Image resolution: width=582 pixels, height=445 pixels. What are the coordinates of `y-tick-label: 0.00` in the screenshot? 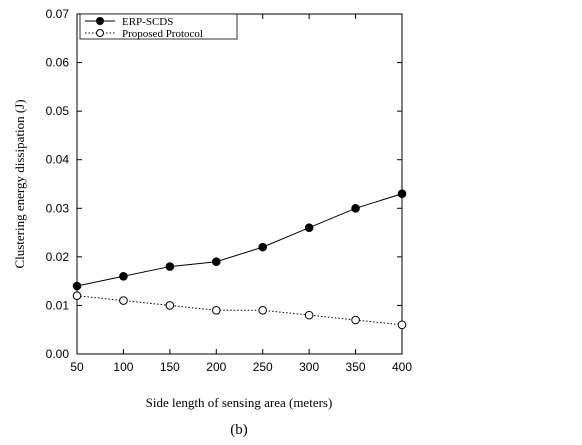 It's located at (58, 354).